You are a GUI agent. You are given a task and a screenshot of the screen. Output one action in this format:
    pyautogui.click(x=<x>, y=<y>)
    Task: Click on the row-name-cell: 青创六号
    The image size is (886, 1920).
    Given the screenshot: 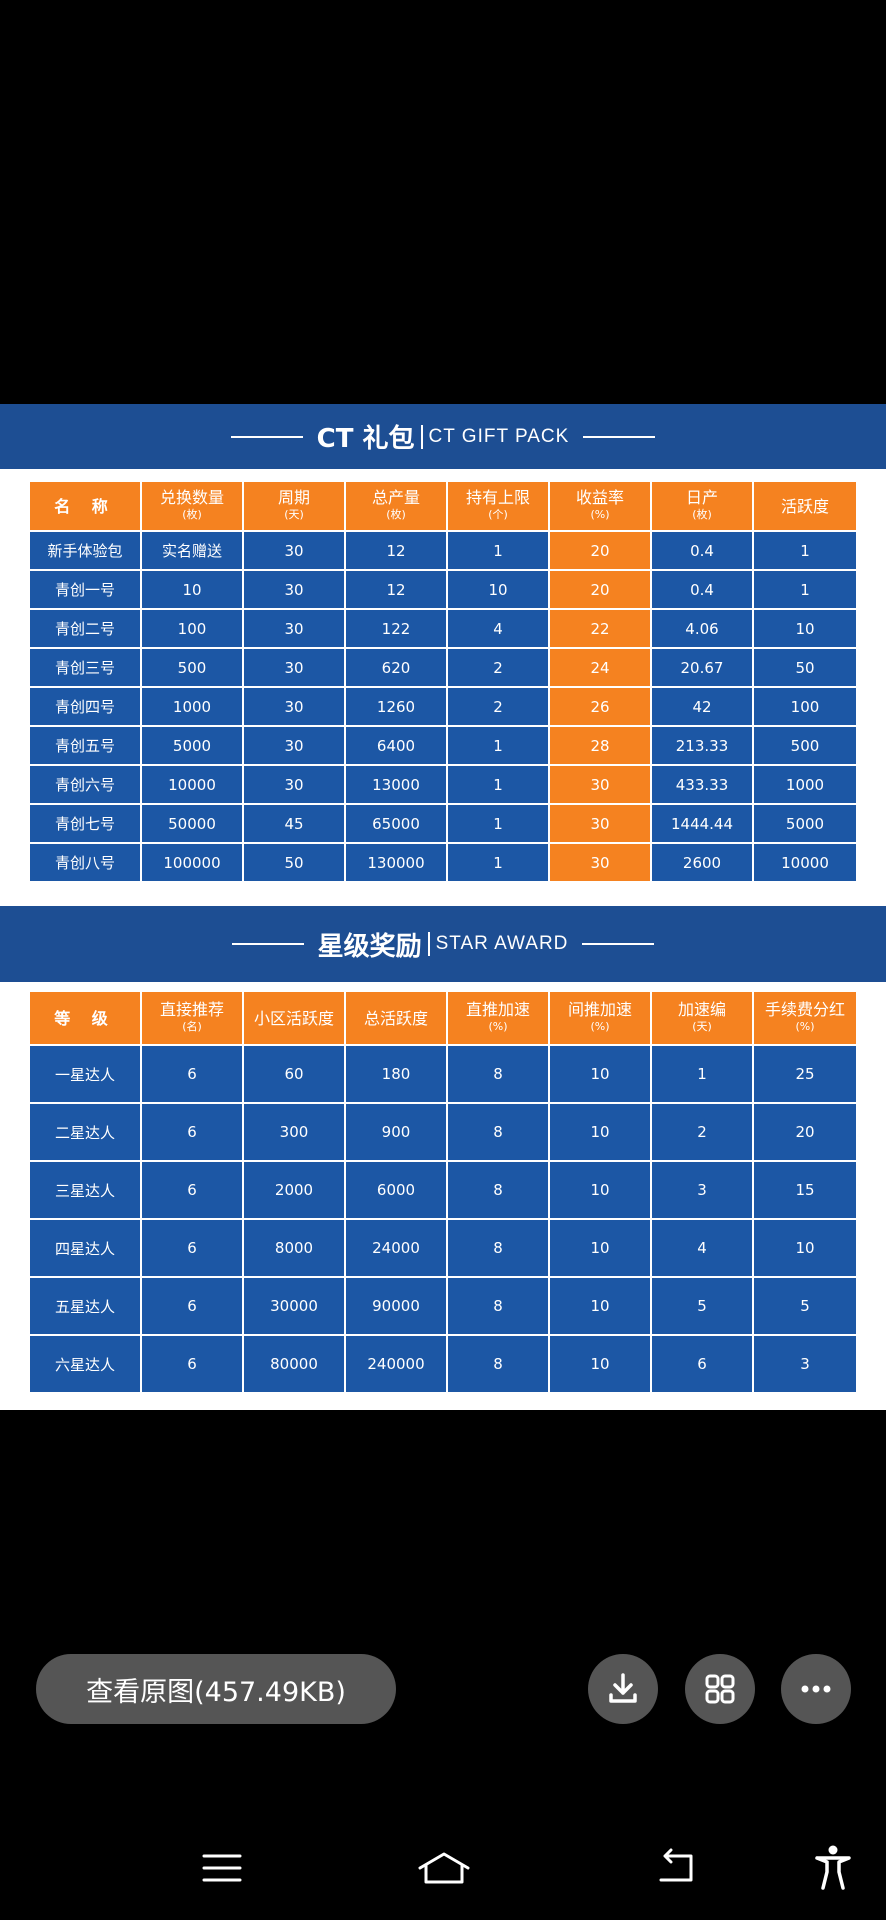 What is the action you would take?
    pyautogui.click(x=86, y=785)
    